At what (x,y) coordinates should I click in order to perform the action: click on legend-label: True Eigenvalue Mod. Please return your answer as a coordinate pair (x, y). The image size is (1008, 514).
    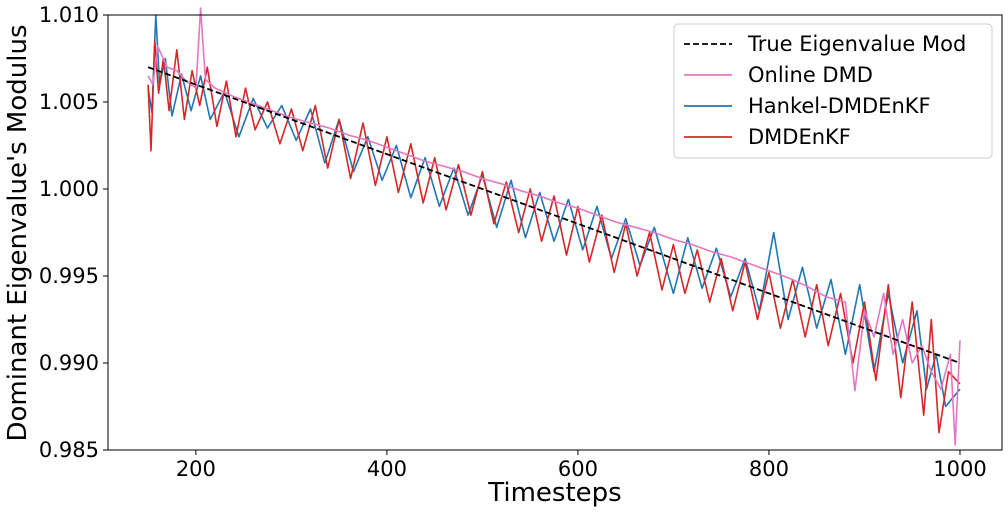
    Looking at the image, I should click on (856, 44).